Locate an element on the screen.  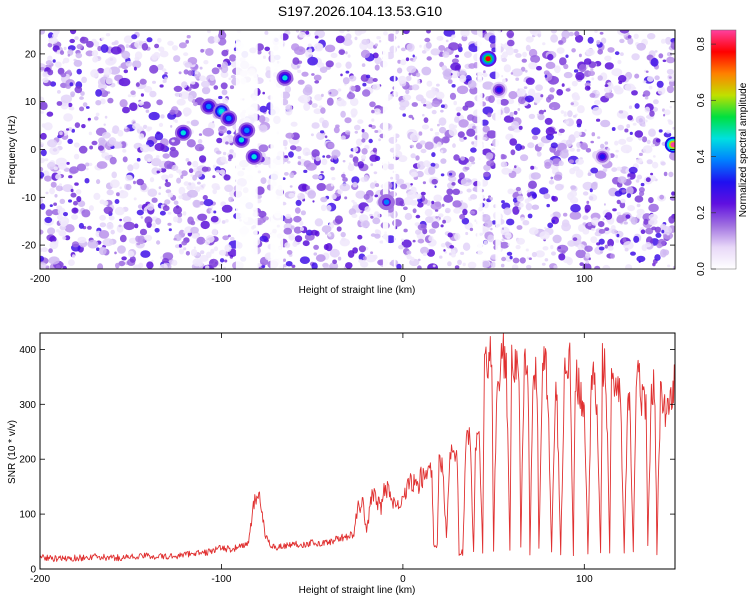
x-tick-label: 100 is located at coordinates (584, 279).